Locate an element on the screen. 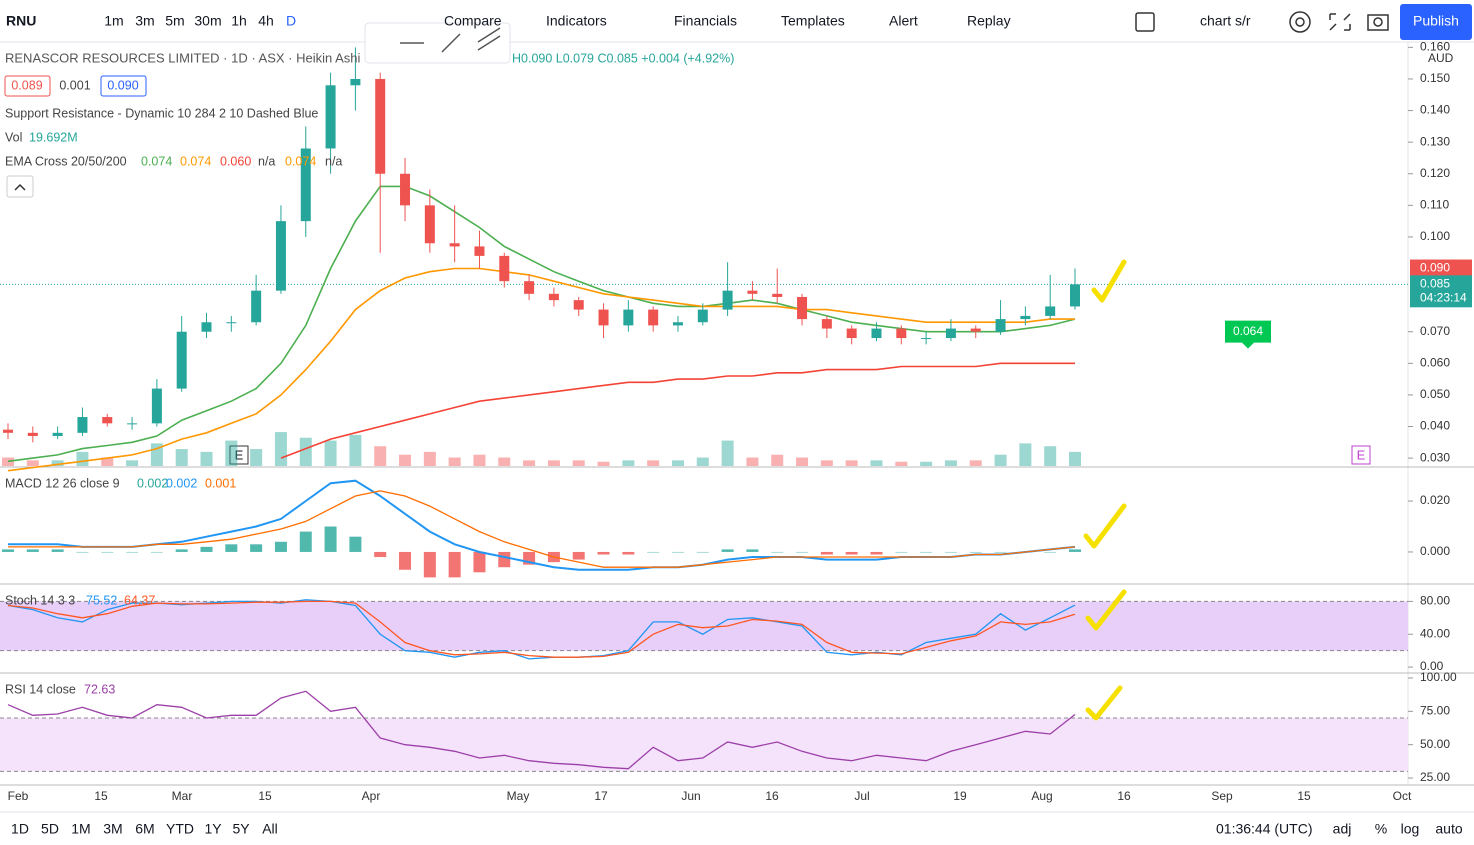 The height and width of the screenshot is (845, 1474). interval: 4h is located at coordinates (266, 21).